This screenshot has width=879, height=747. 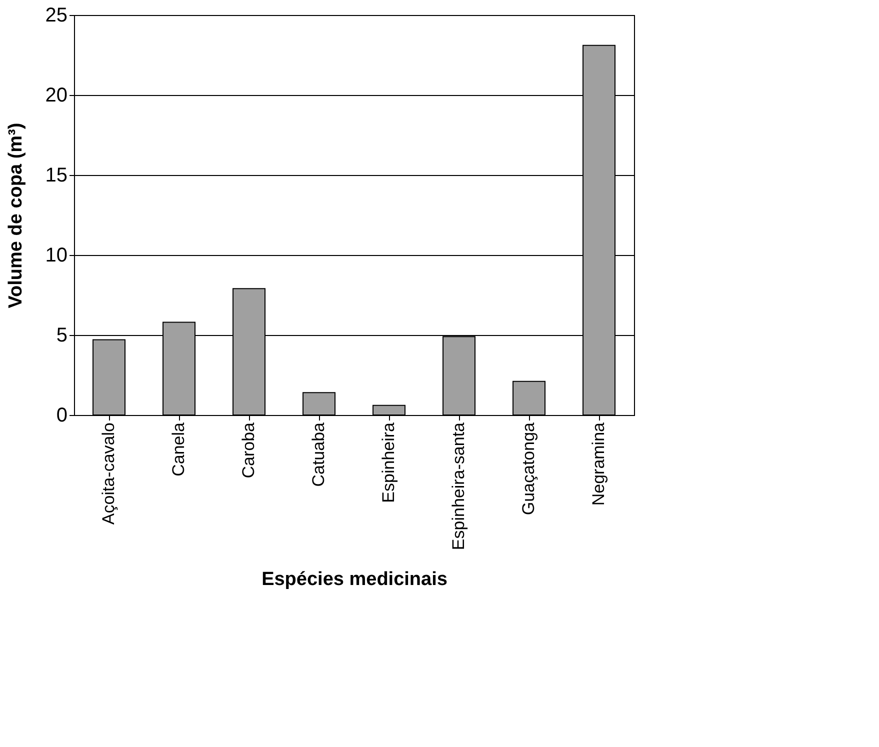 What do you see at coordinates (528, 469) in the screenshot?
I see `x-tick-label: Guaçatonga` at bounding box center [528, 469].